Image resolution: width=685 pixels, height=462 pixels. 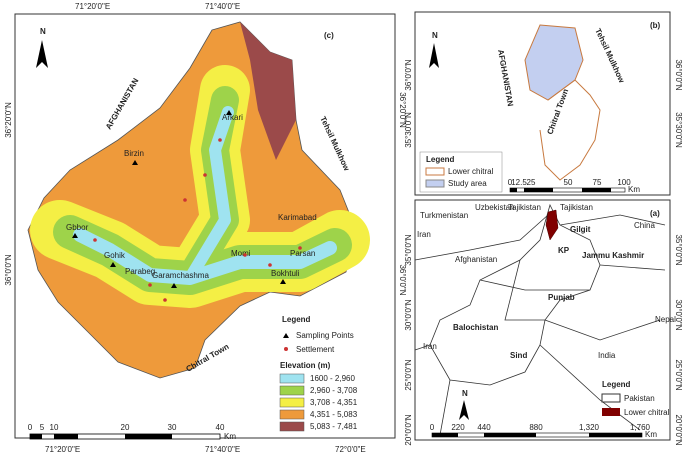 I want to click on place: Gbbor, so click(x=77, y=227).